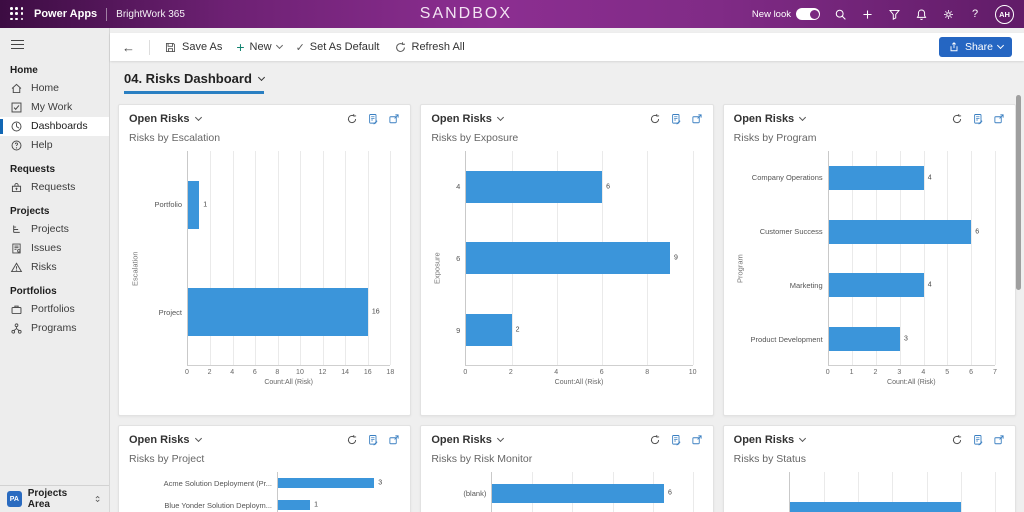 The height and width of the screenshot is (512, 1024). Describe the element at coordinates (194, 204) in the screenshot. I see `bar-portfolio` at that location.